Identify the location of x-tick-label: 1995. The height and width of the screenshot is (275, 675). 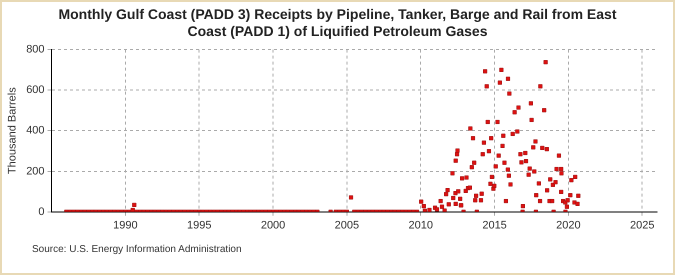
(199, 225).